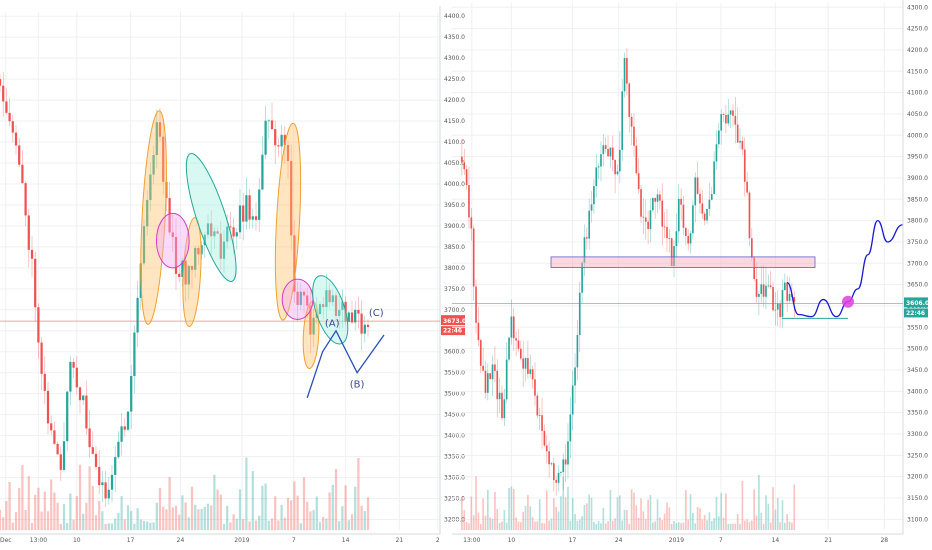 The width and height of the screenshot is (932, 550). Describe the element at coordinates (454, 163) in the screenshot. I see `left-y-tick-label: 4050.0` at that location.